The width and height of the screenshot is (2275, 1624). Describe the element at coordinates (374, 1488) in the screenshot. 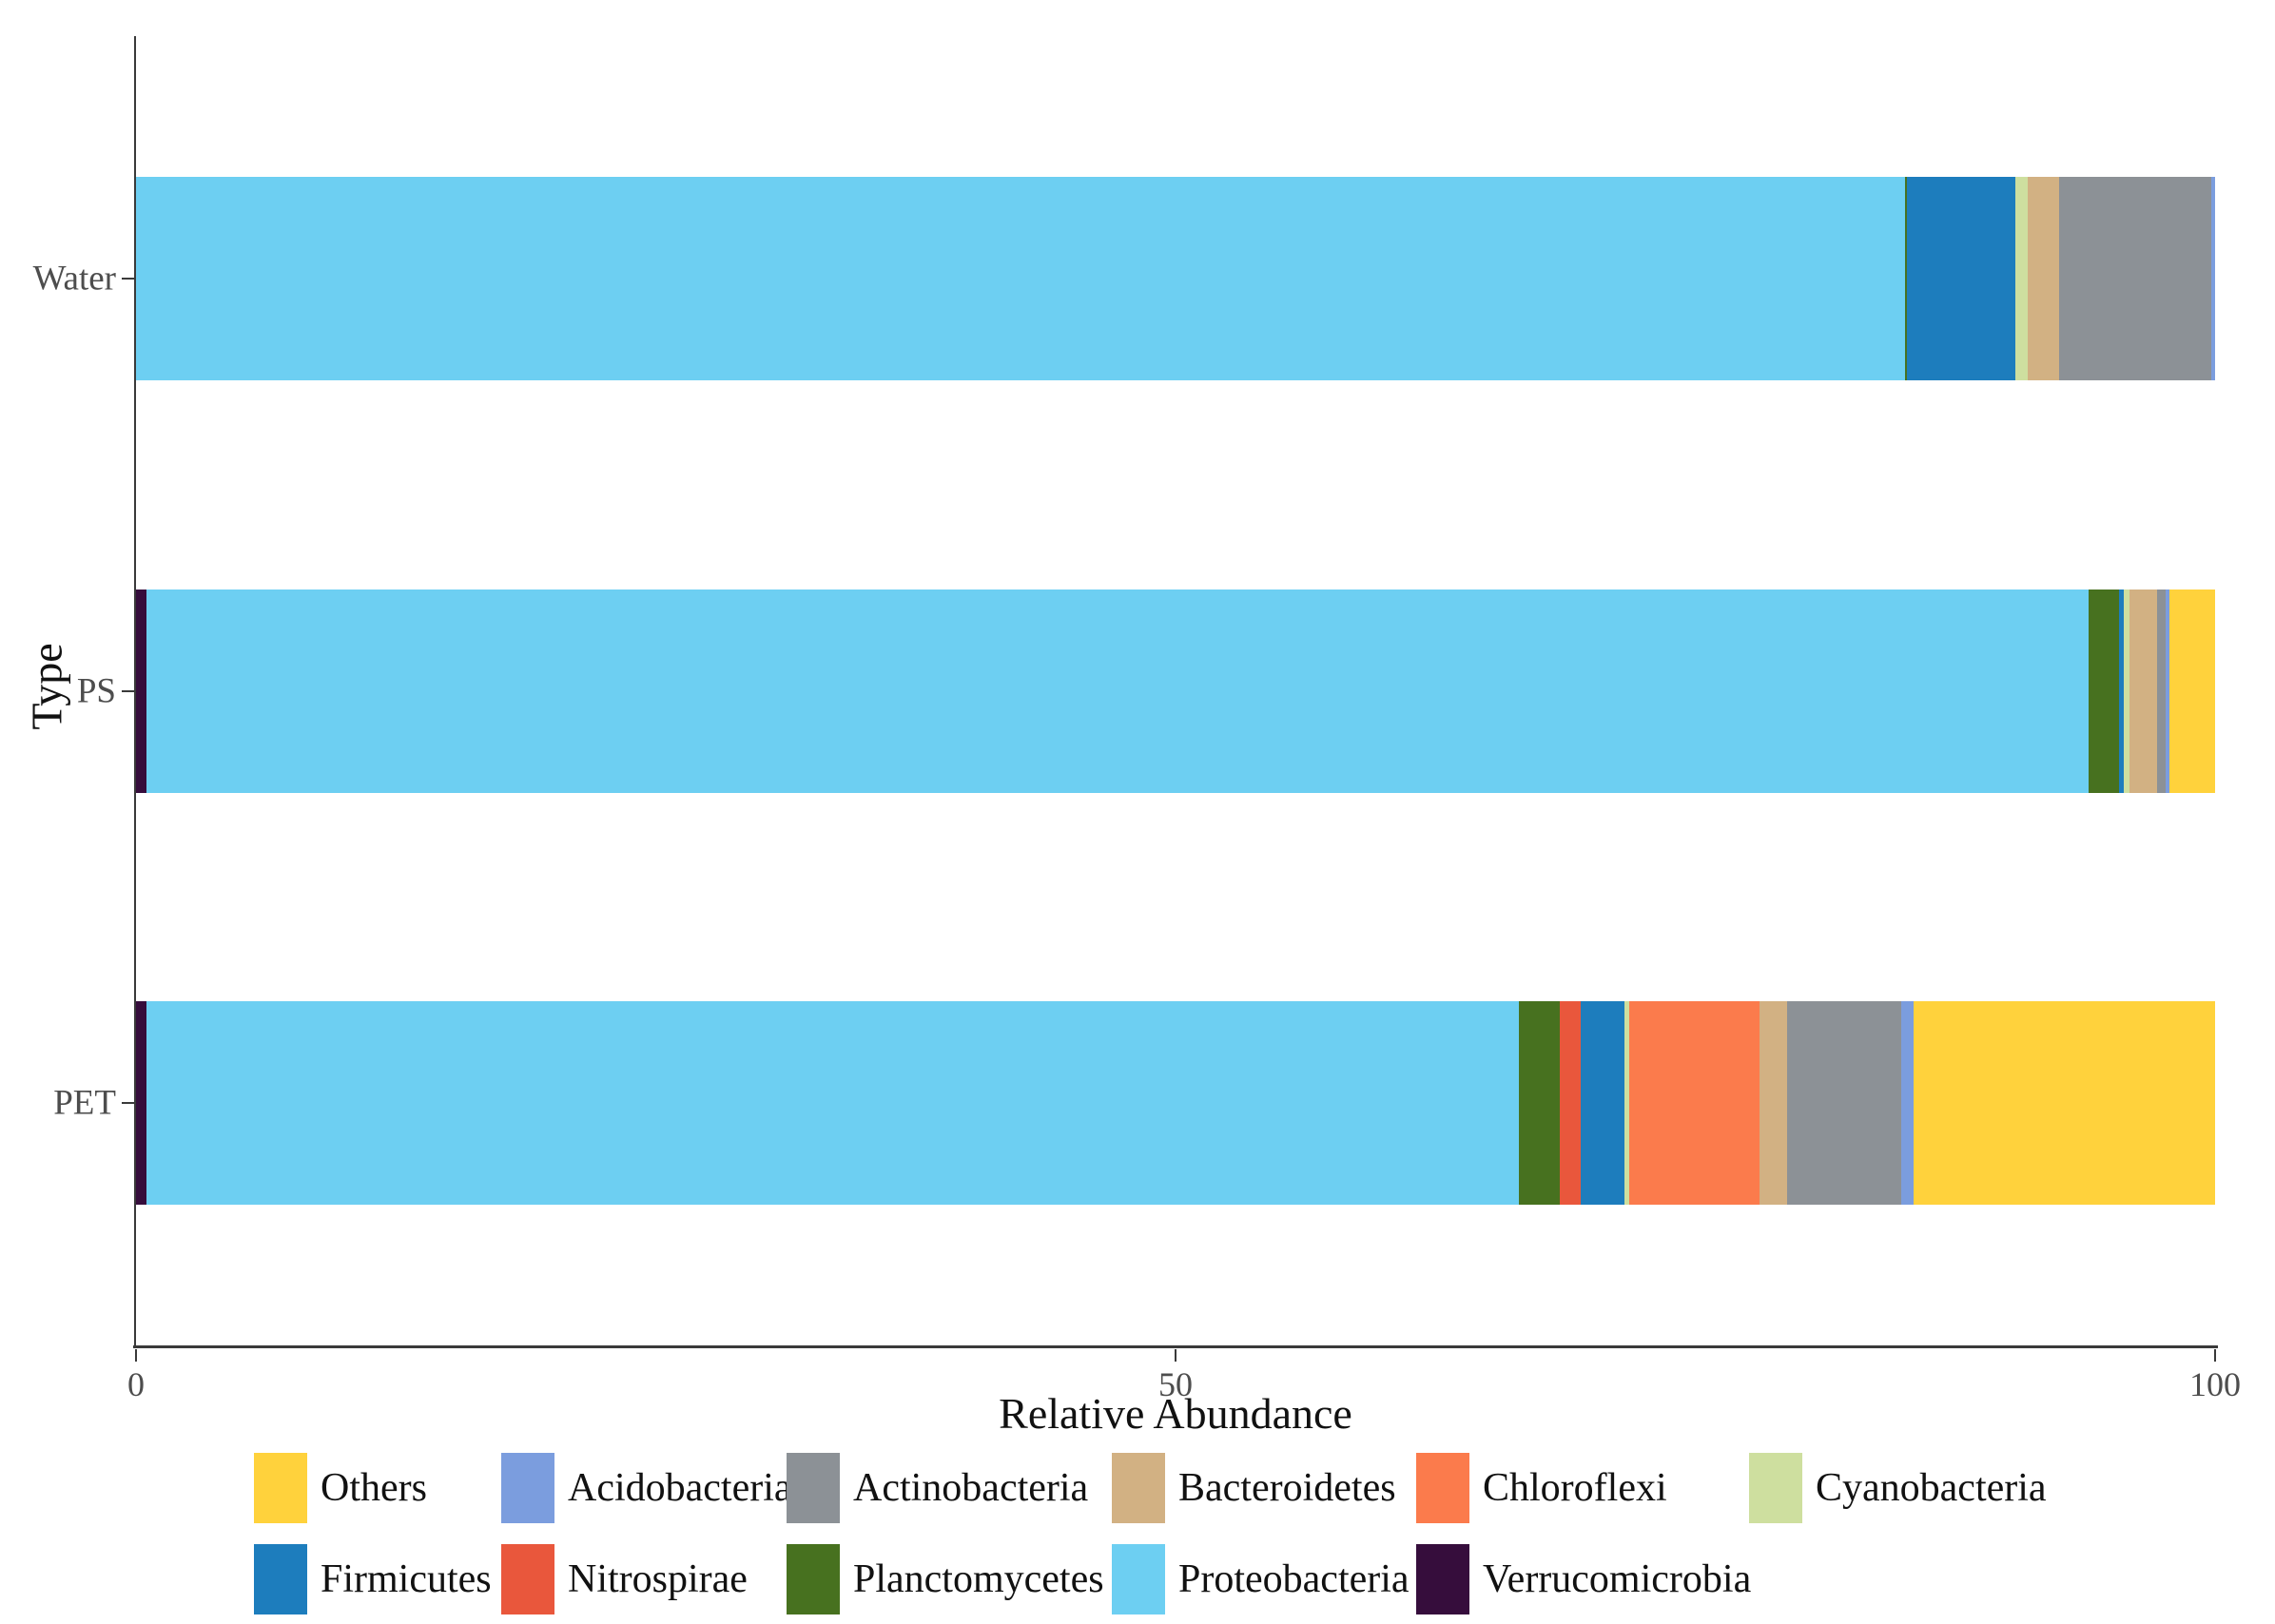

I see `legend-label-others: Others` at that location.